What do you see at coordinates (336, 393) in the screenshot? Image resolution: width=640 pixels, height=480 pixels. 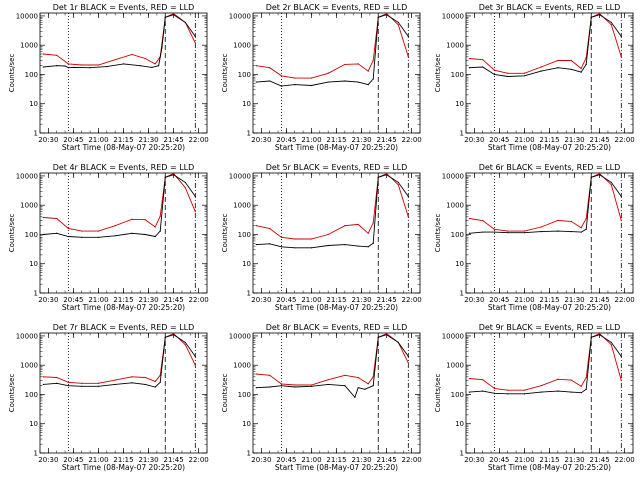 I see `plot-frame` at bounding box center [336, 393].